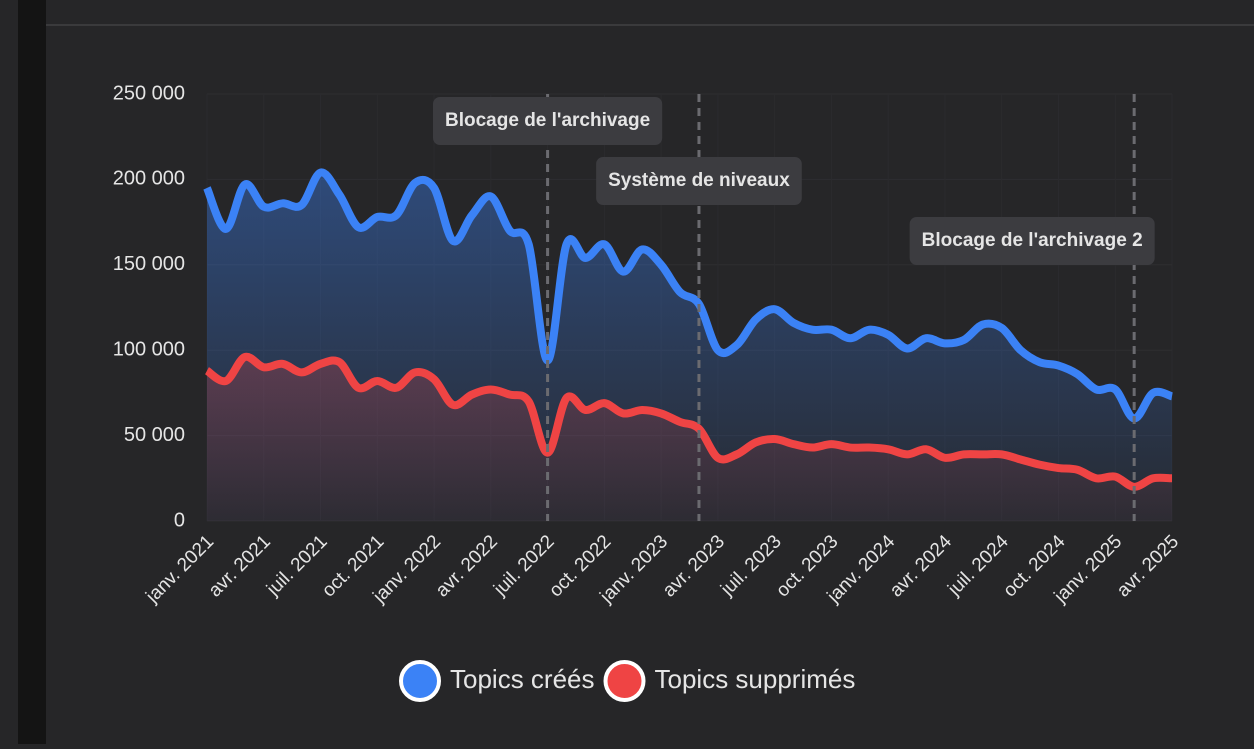 The image size is (1254, 749). Describe the element at coordinates (149, 349) in the screenshot. I see `y-tick-label: 100 000` at that location.